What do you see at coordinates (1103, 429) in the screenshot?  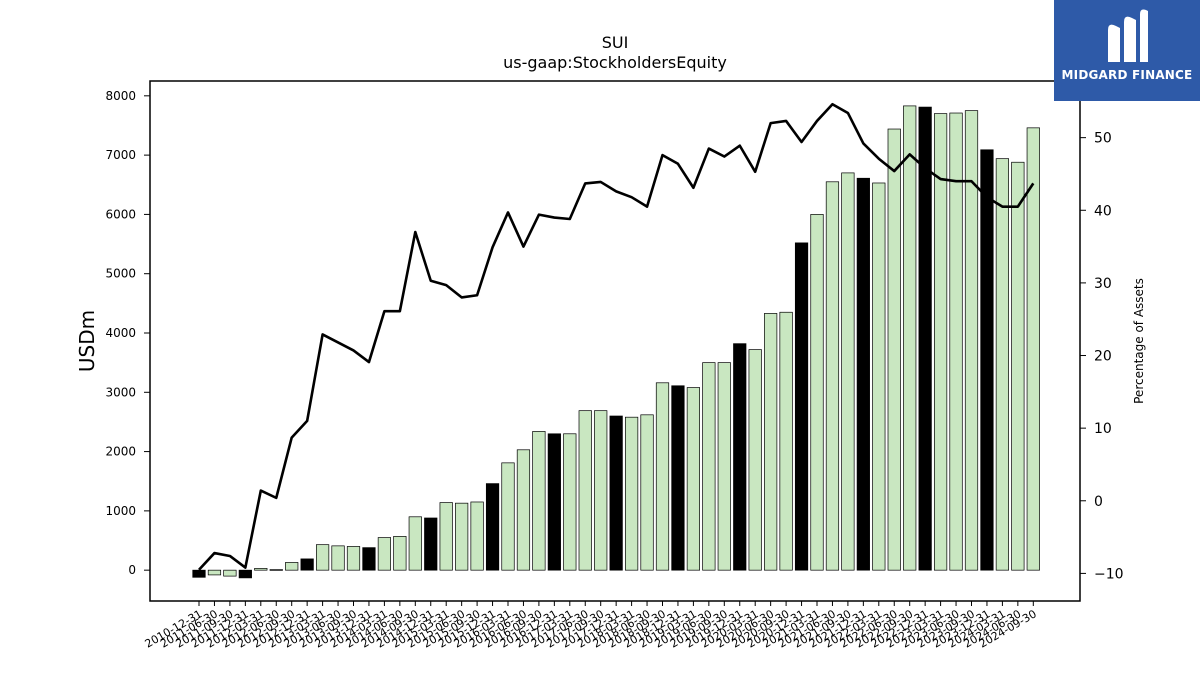 I see `y2-tick-label: 10` at bounding box center [1103, 429].